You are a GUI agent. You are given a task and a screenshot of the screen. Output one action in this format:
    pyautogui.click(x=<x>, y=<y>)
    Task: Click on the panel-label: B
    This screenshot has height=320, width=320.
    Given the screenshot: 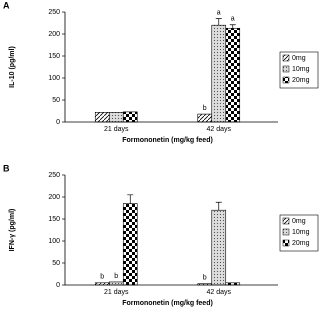 What is the action you would take?
    pyautogui.click(x=6, y=168)
    